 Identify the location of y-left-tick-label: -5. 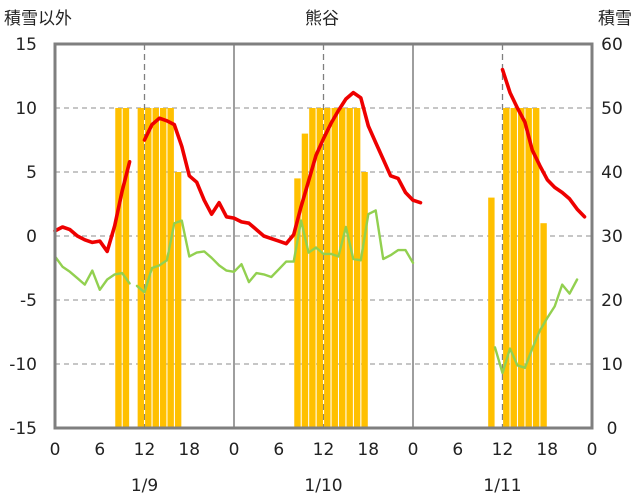
(28, 301).